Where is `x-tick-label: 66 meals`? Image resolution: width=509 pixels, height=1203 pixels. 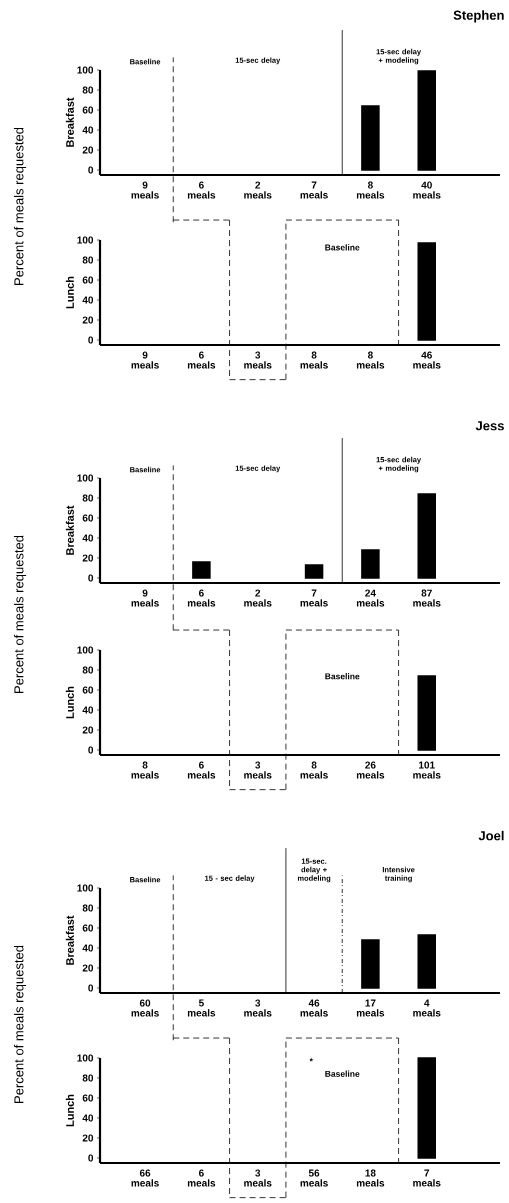 x-tick-label: 66 meals is located at coordinates (145, 1178).